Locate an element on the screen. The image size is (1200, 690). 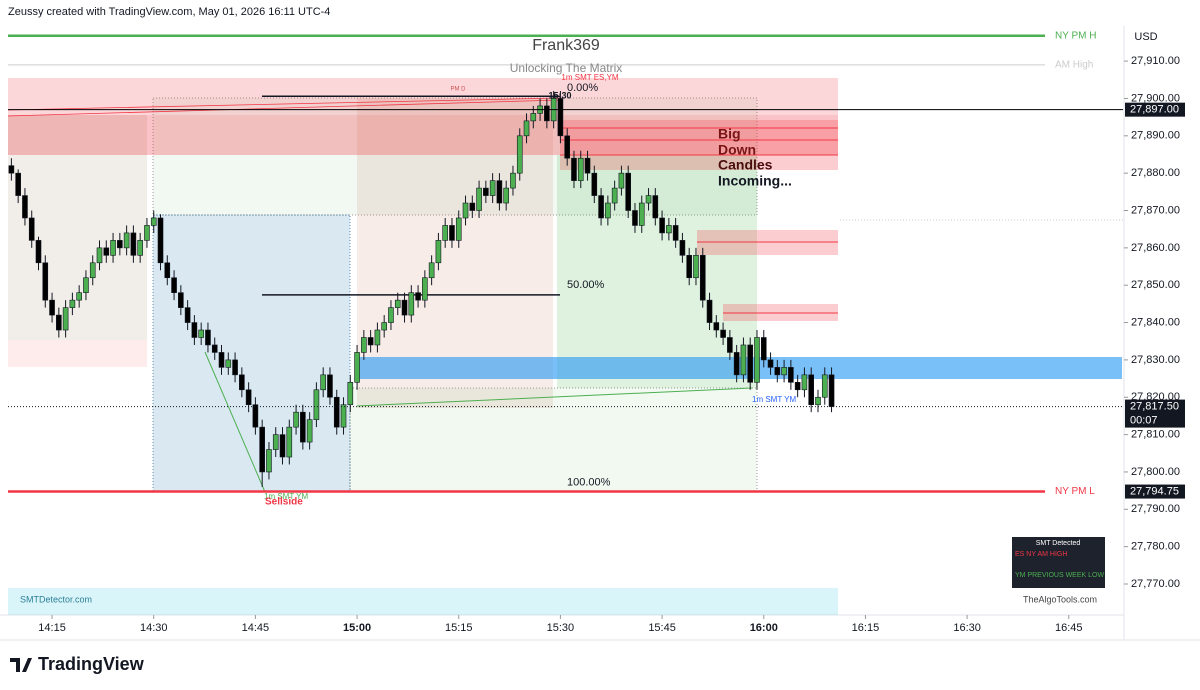
x-tick-label: 16:15 is located at coordinates (866, 628).